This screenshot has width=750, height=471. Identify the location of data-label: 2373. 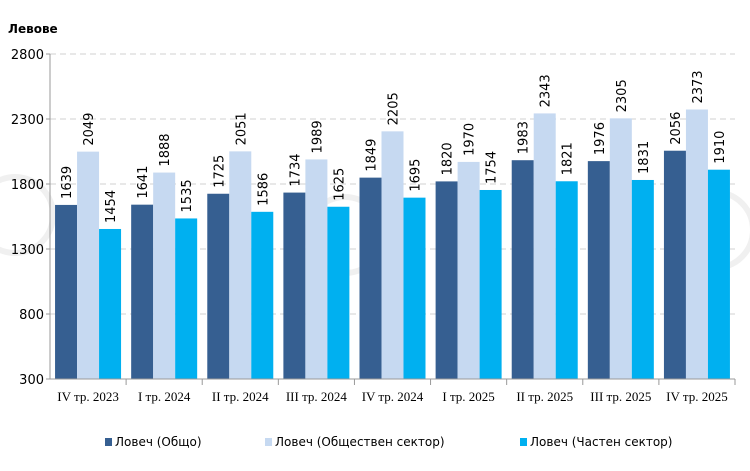
(698, 86).